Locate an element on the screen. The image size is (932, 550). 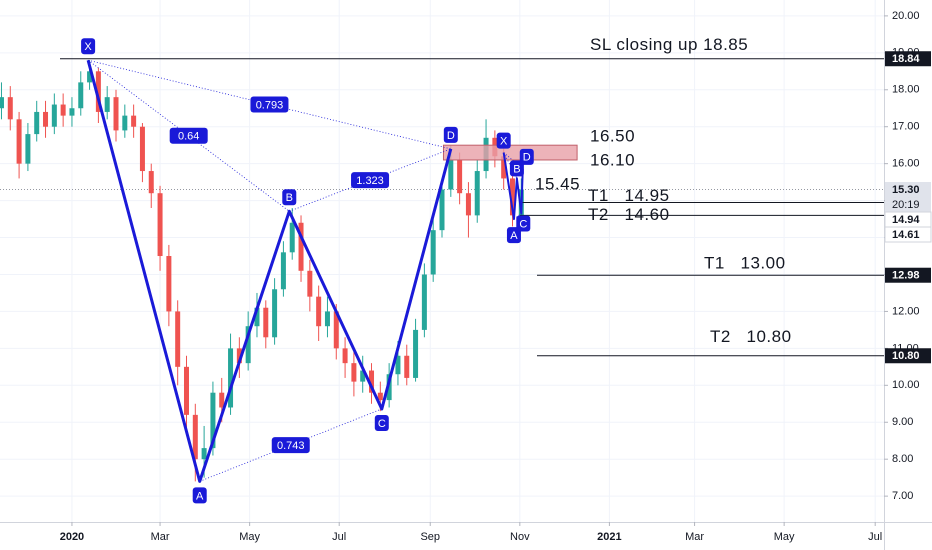
level-label: T2 14.60 is located at coordinates (629, 214).